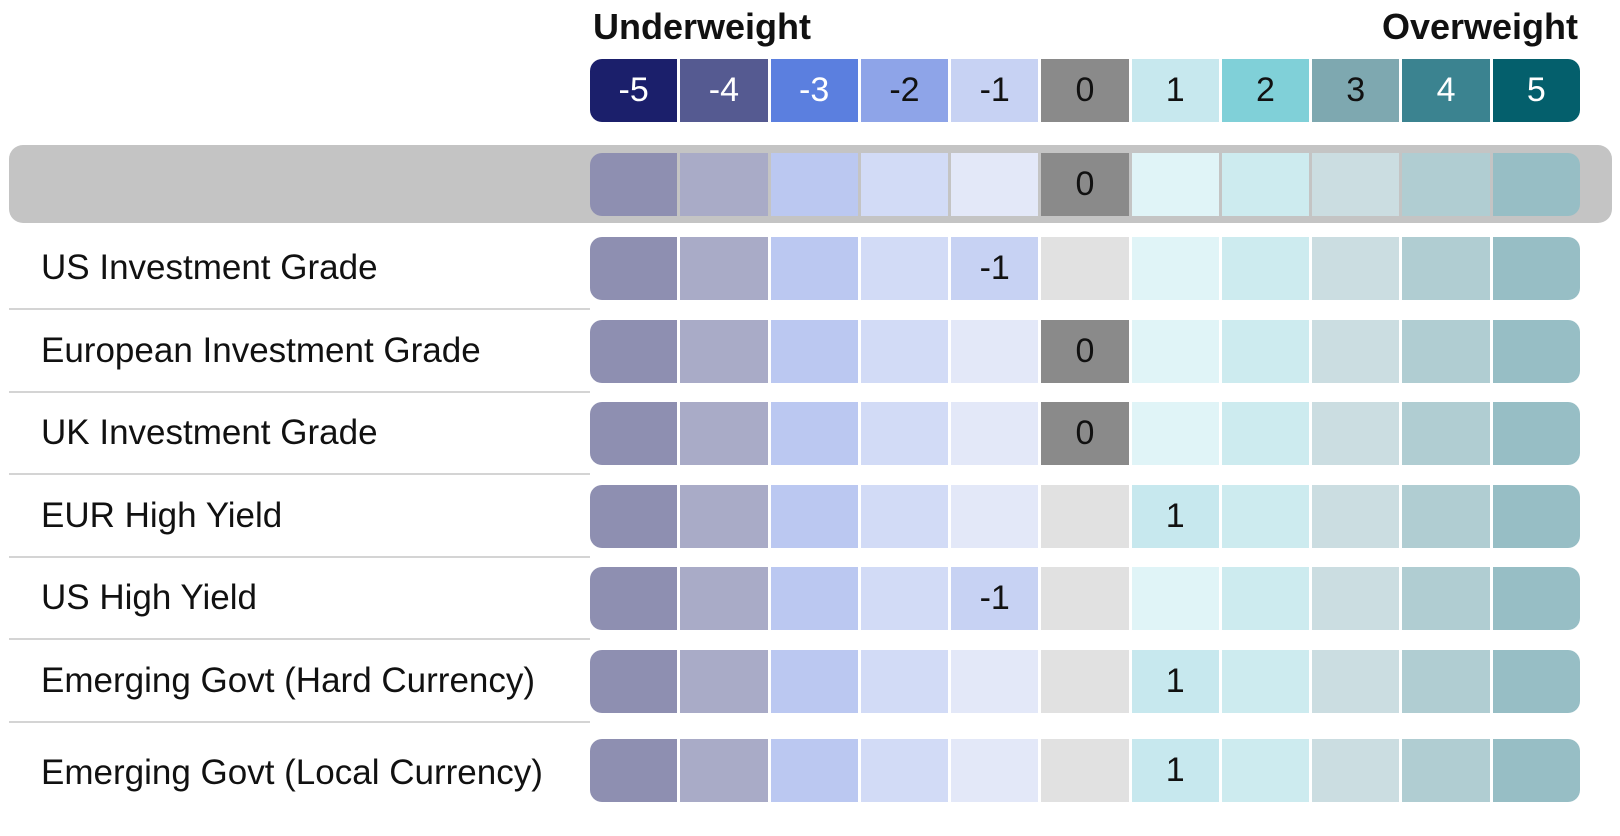 The image size is (1620, 836). Describe the element at coordinates (995, 90) in the screenshot. I see `scale-cell: -1` at that location.